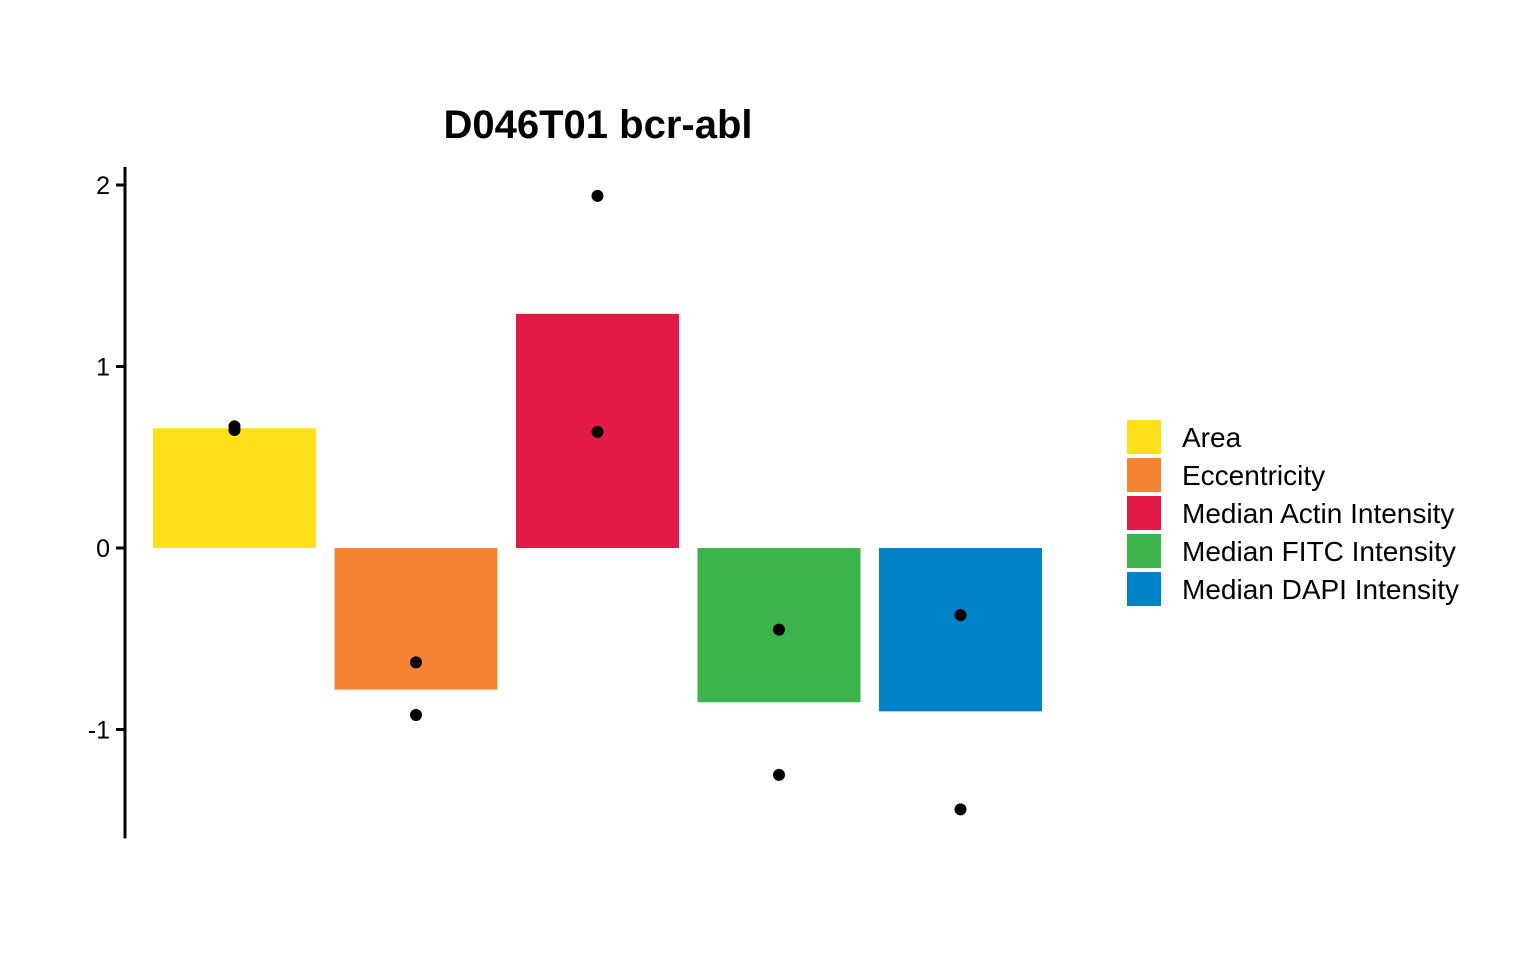 This screenshot has width=1536, height=960. Describe the element at coordinates (1253, 475) in the screenshot. I see `legend-label: Eccentricity` at that location.